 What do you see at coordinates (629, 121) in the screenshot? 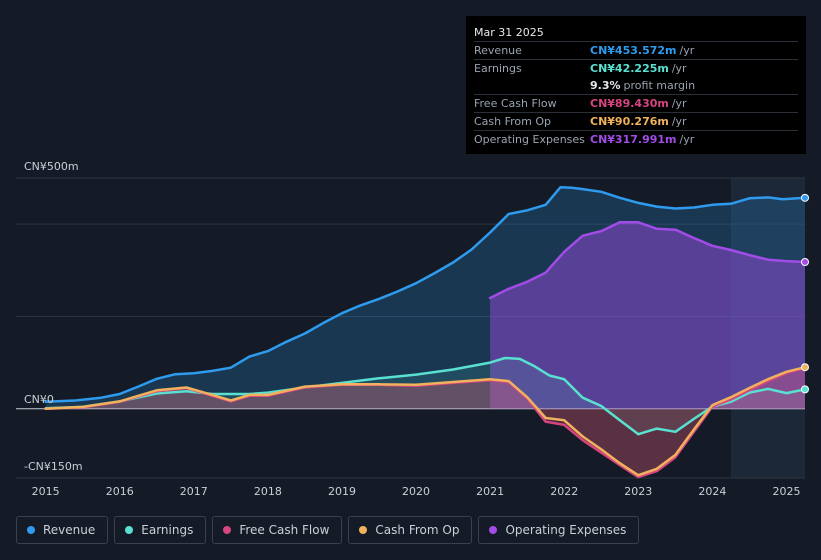
I see `tooltip-value: CN¥90.276m` at bounding box center [629, 121].